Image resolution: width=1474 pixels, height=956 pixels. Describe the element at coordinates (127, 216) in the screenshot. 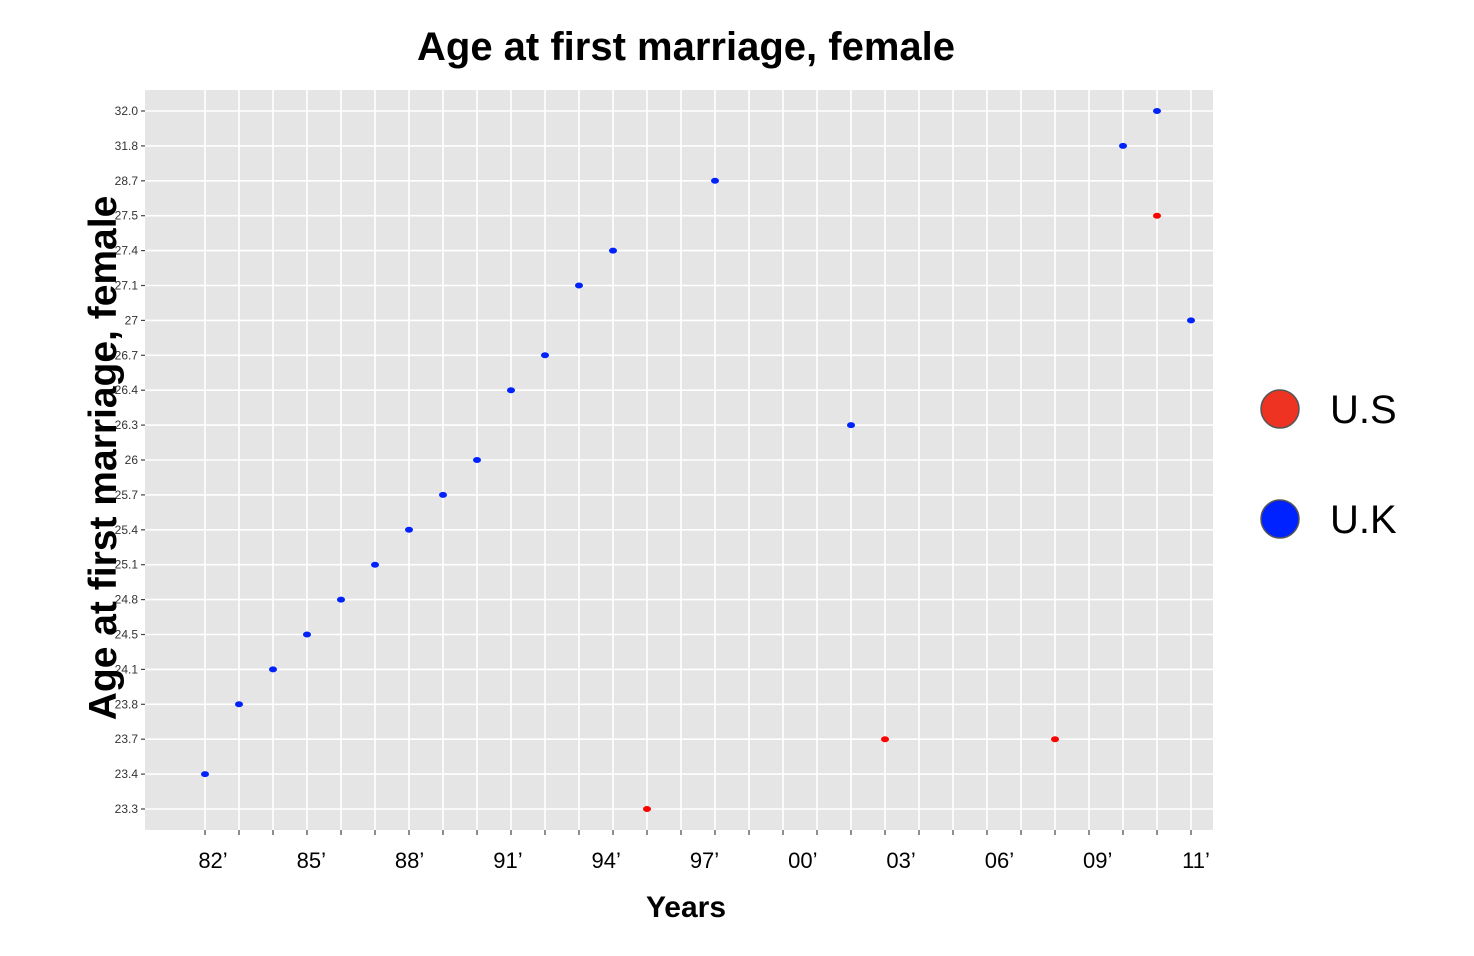

I see `y-tick-label: 27.5` at that location.